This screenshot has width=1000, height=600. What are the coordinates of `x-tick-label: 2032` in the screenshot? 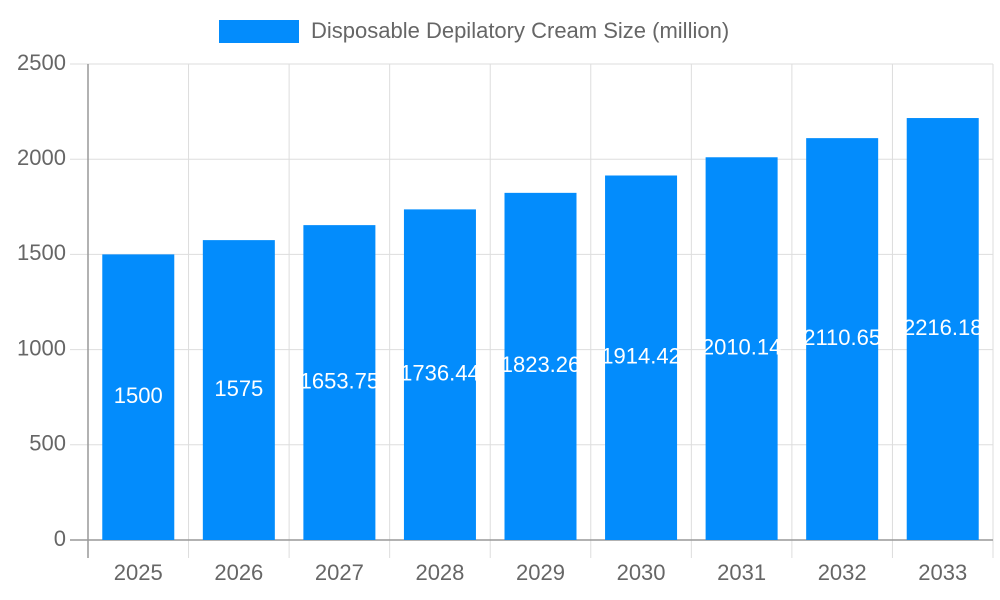 It's located at (842, 572).